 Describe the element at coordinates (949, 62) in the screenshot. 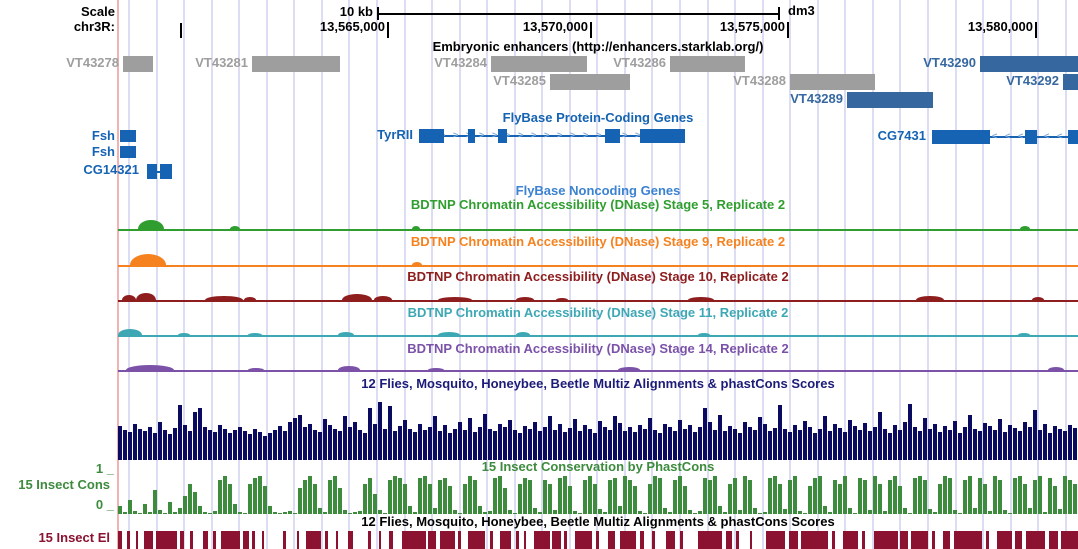

I see `enhancer-label: VT43290` at that location.